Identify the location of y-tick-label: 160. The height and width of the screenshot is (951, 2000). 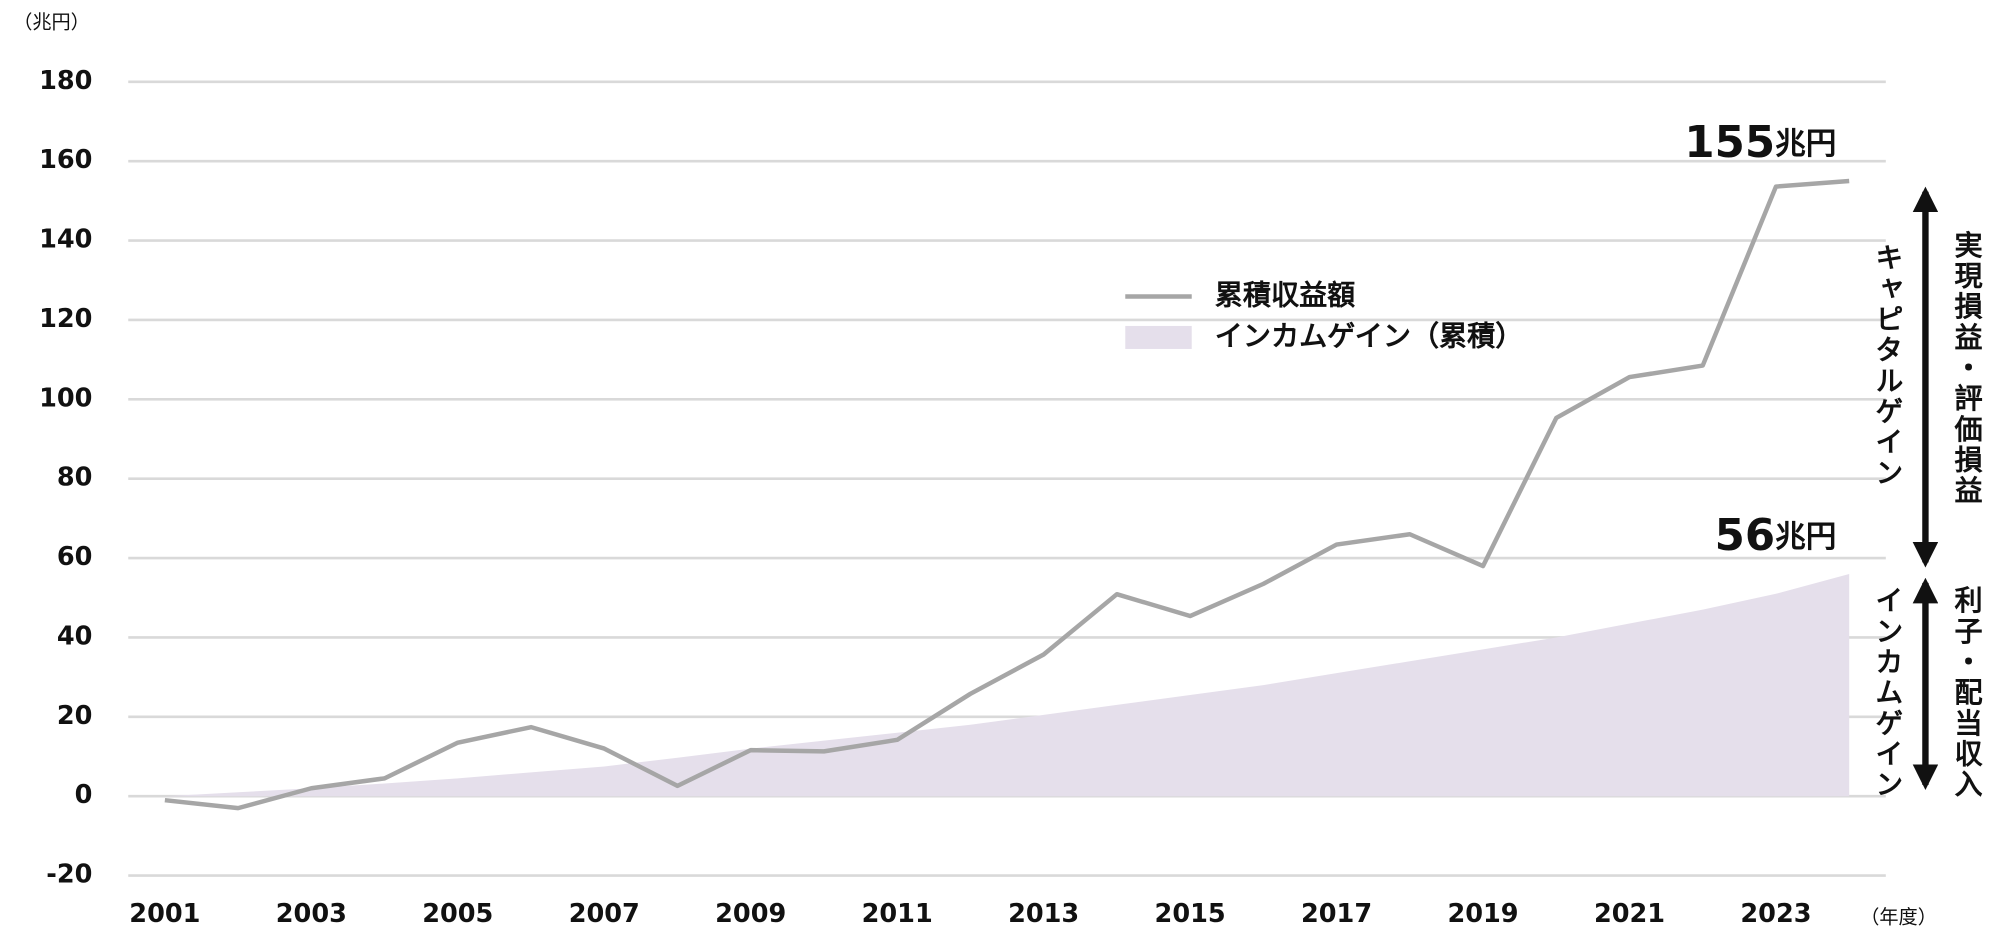
(65, 160).